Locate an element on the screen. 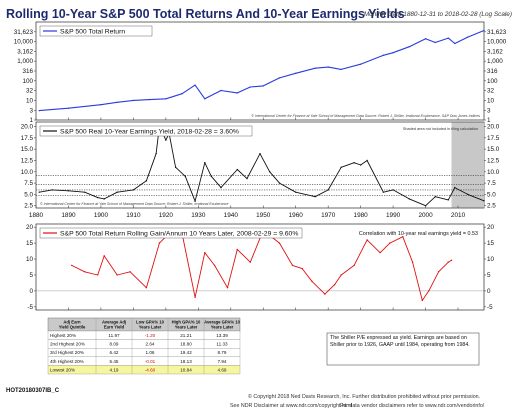 This screenshot has width=520, height=419. table-cell: 8.79 is located at coordinates (222, 352).